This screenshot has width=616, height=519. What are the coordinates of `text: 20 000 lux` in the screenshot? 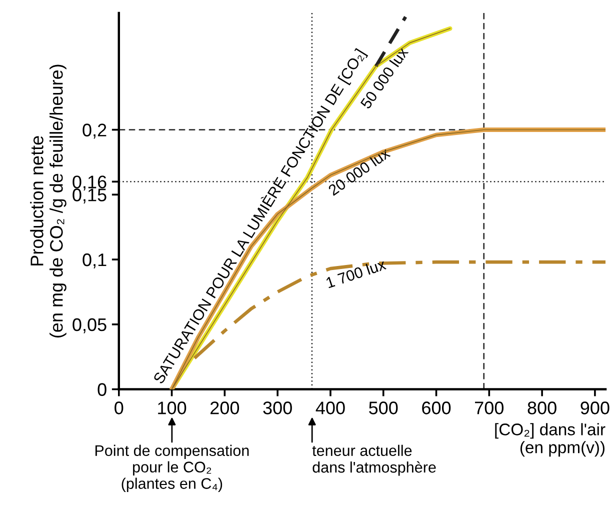 It's located at (359, 171).